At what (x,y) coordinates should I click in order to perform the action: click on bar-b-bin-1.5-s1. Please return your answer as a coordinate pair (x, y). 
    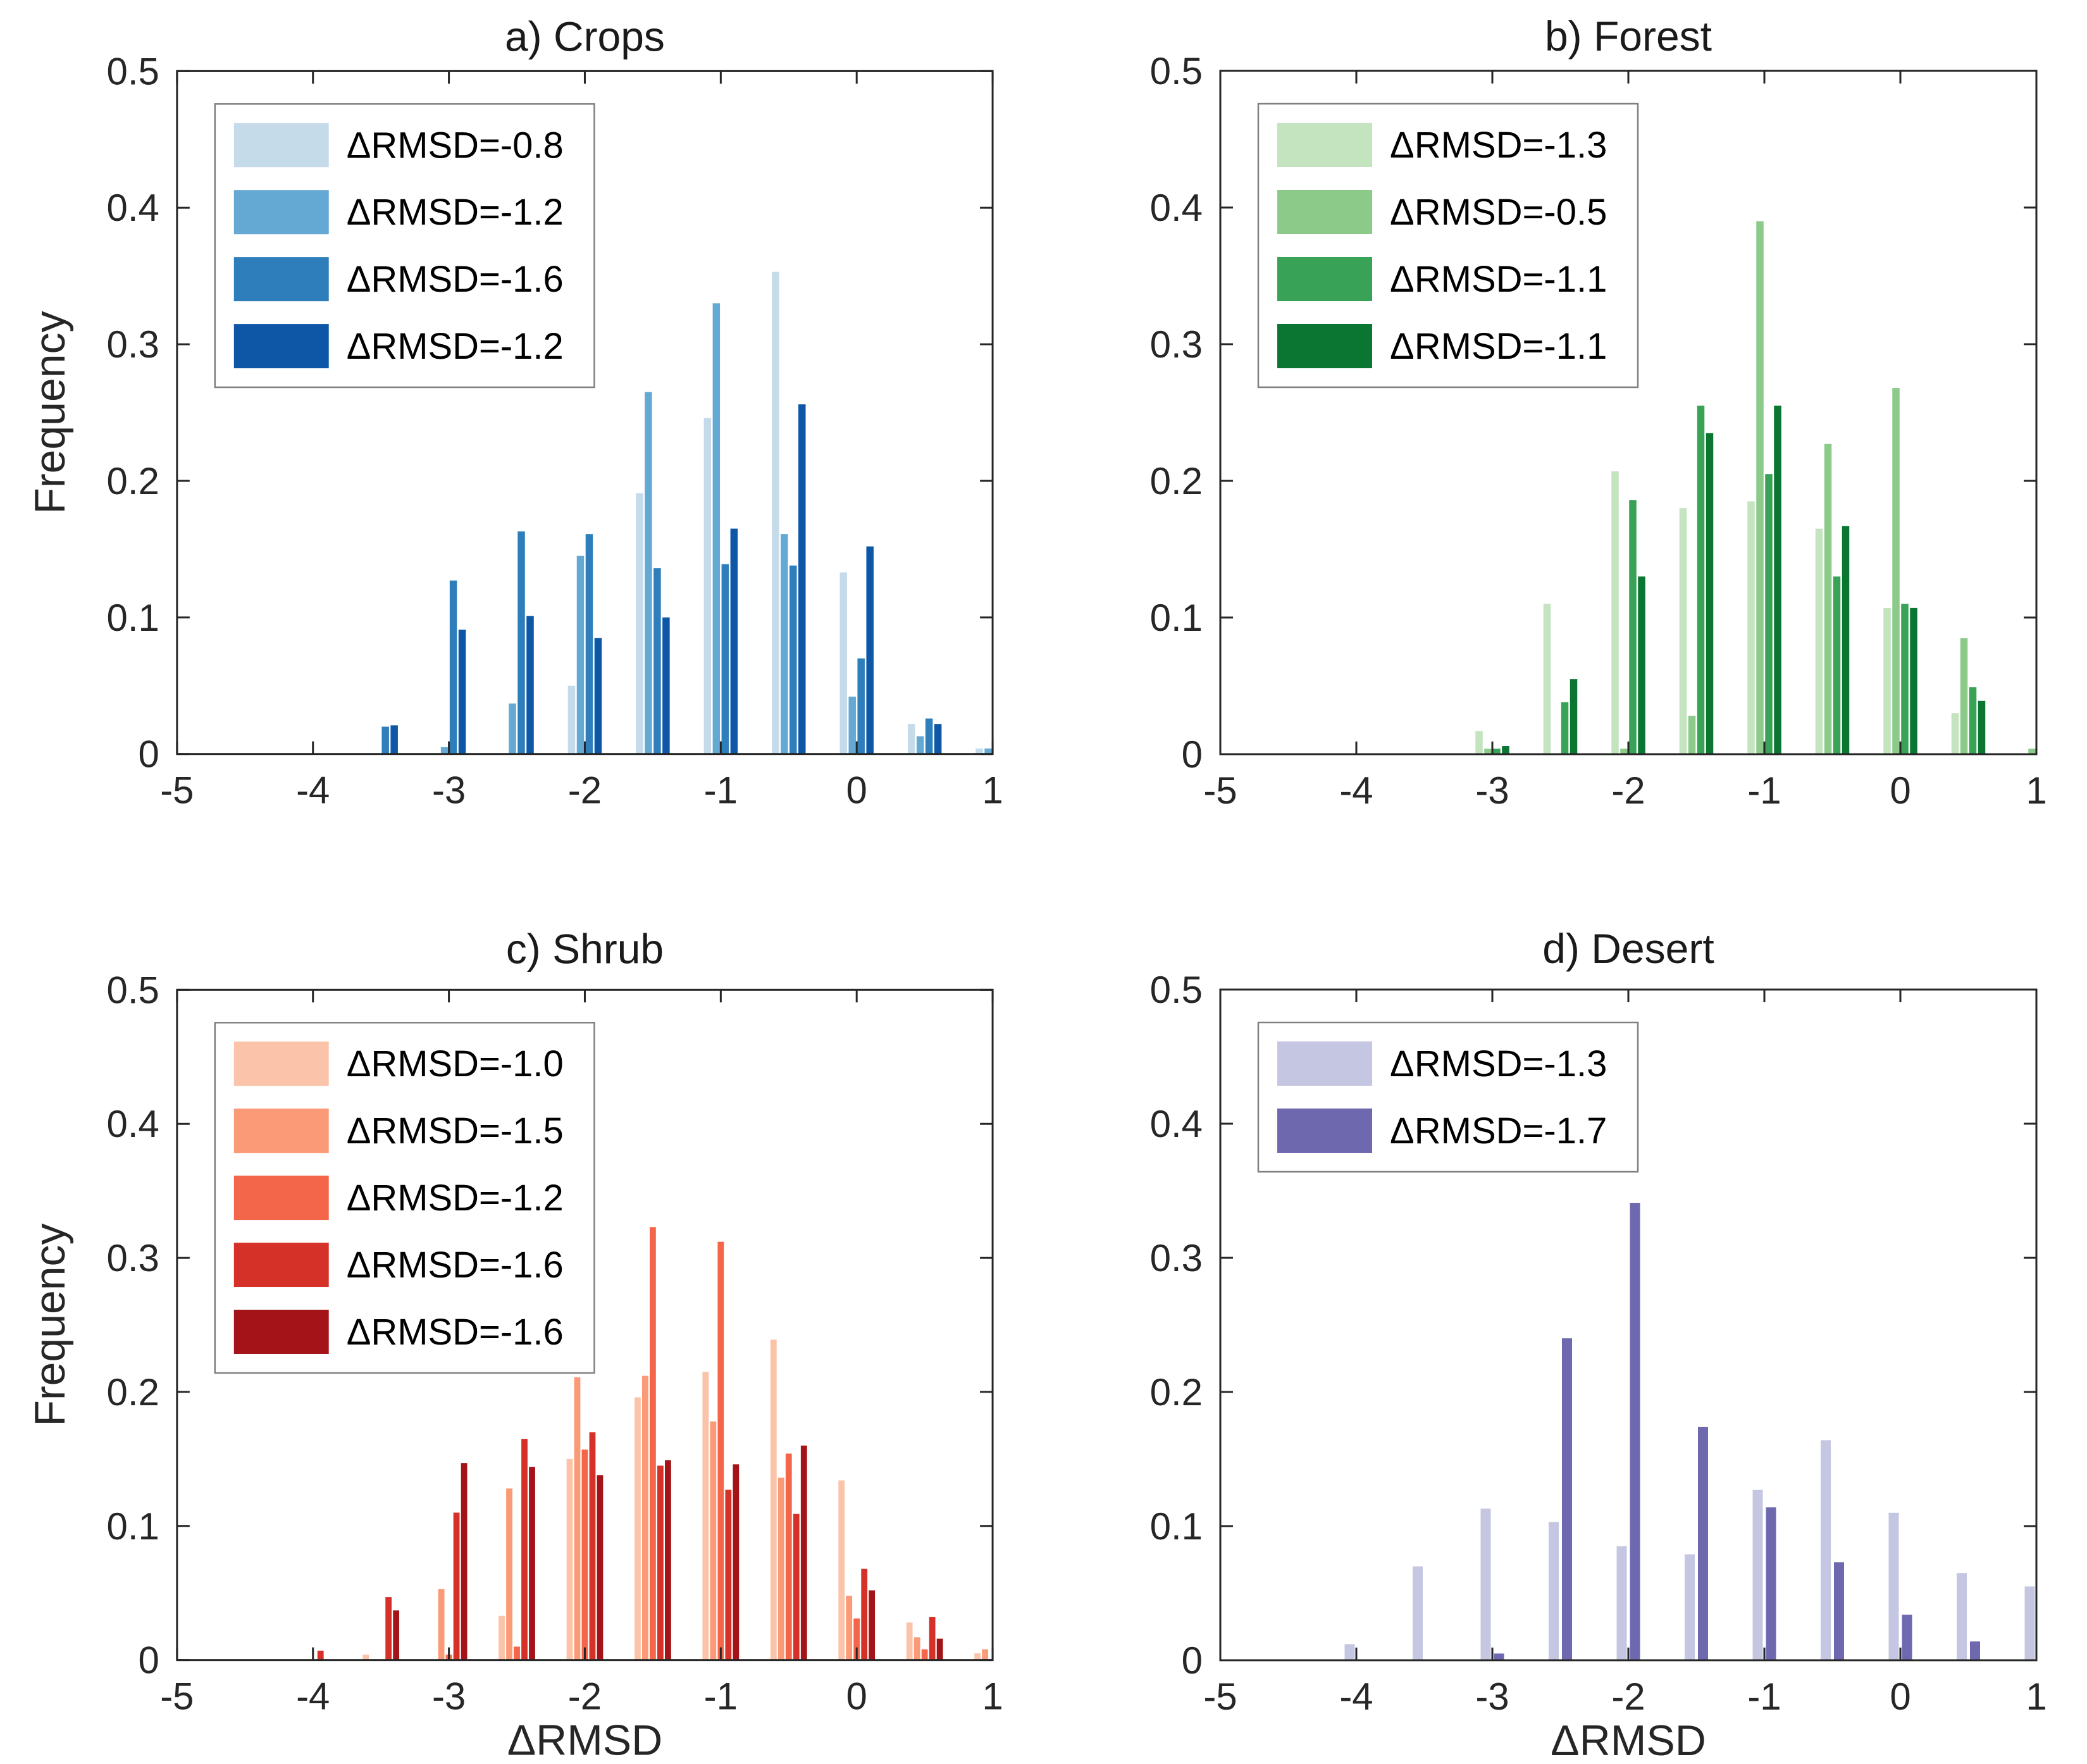
    Looking at the image, I should click on (1683, 631).